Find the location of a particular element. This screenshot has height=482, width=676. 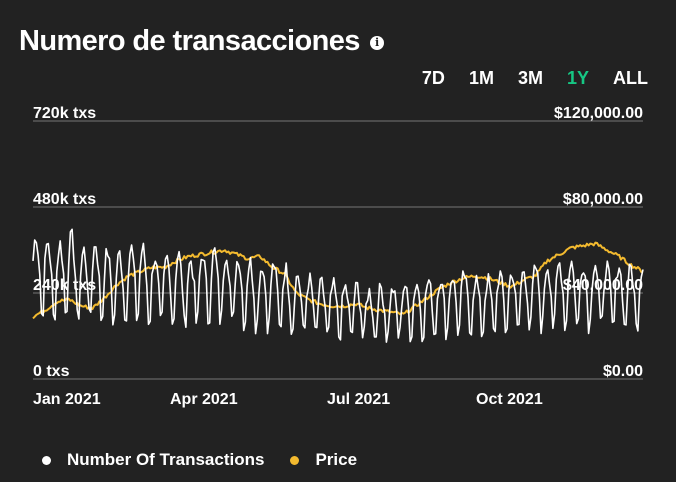

chart-legend: Number Of Transactions Price is located at coordinates (212, 460).